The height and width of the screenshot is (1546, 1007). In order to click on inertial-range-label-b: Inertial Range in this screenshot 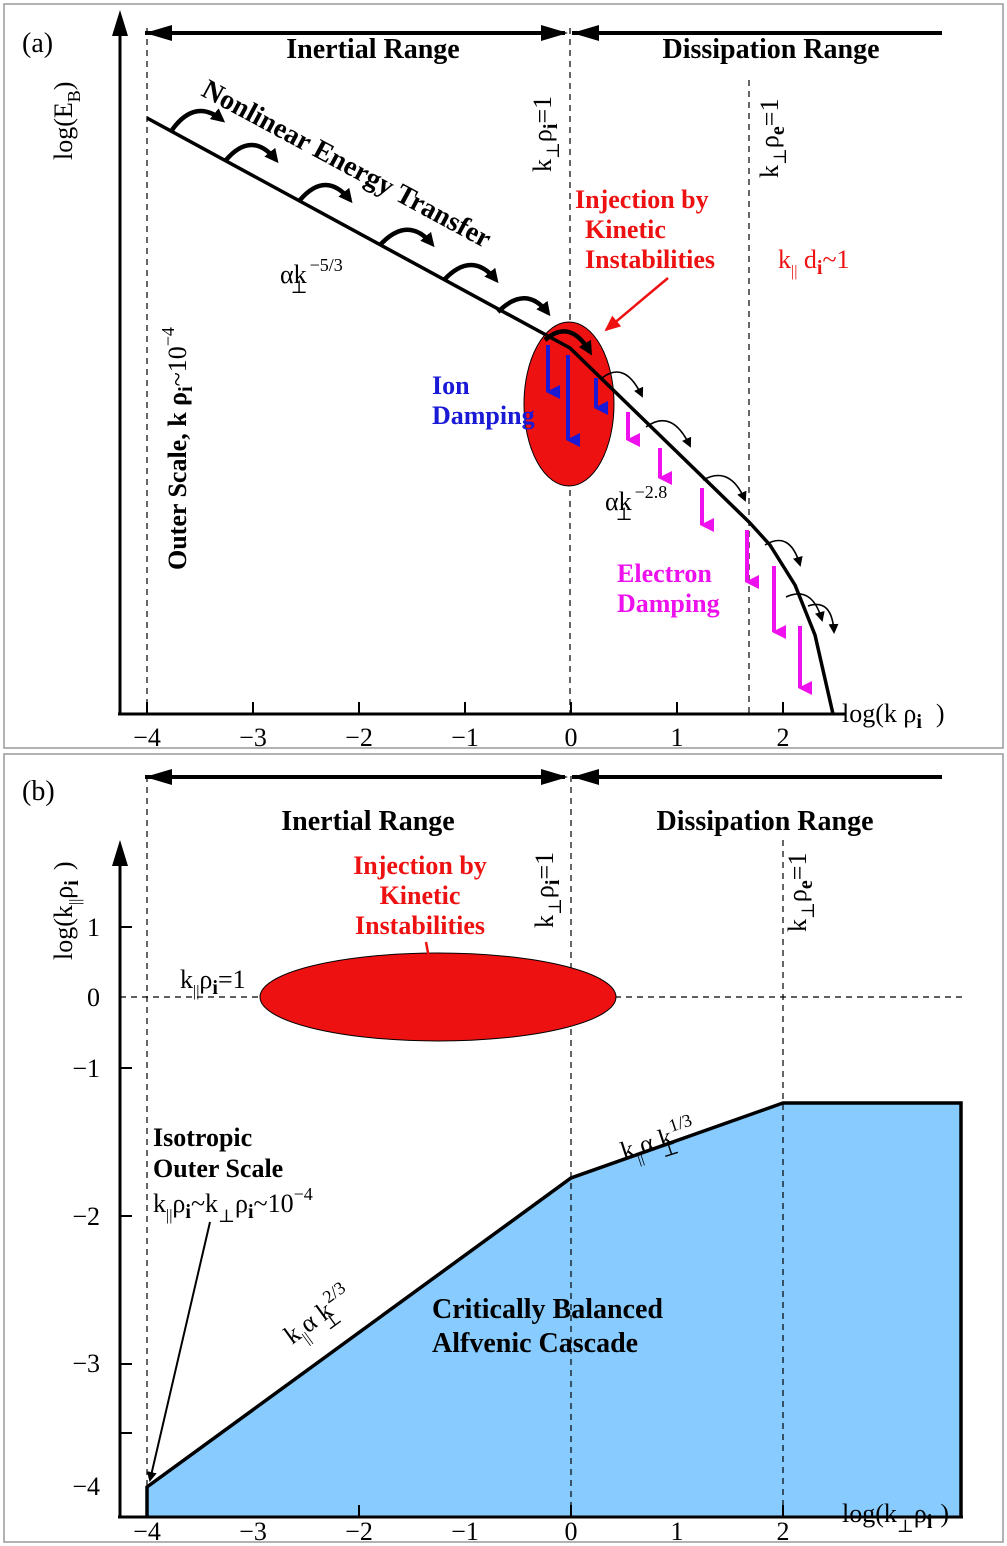, I will do `click(367, 821)`.